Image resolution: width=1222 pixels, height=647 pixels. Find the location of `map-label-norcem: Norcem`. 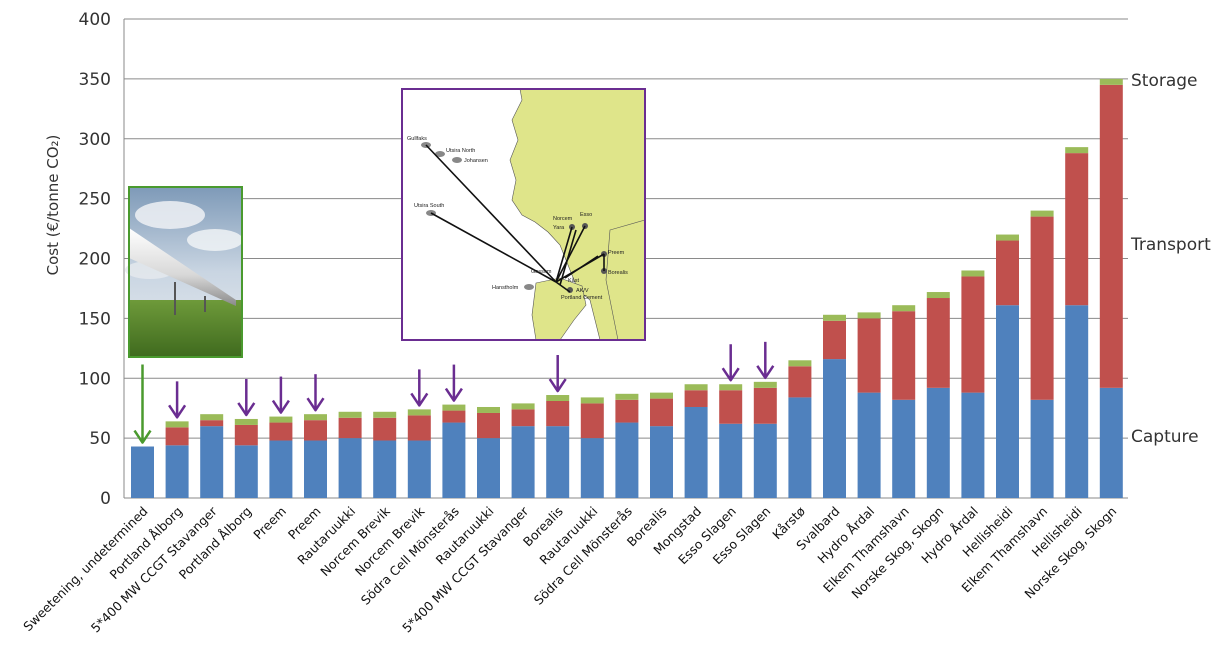

map-label-norcem: Norcem is located at coordinates (563, 219).